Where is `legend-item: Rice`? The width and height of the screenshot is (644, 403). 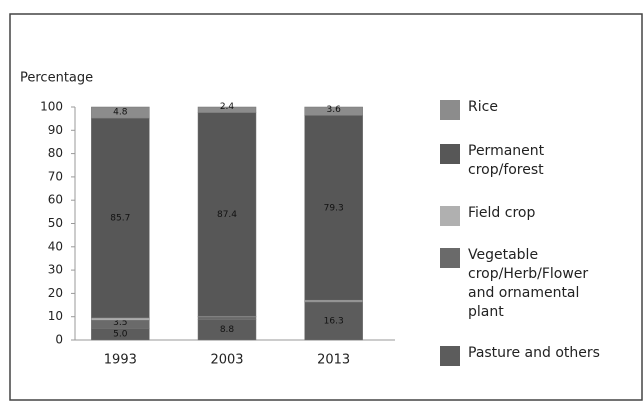
legend-item: Rice is located at coordinates (535, 109).